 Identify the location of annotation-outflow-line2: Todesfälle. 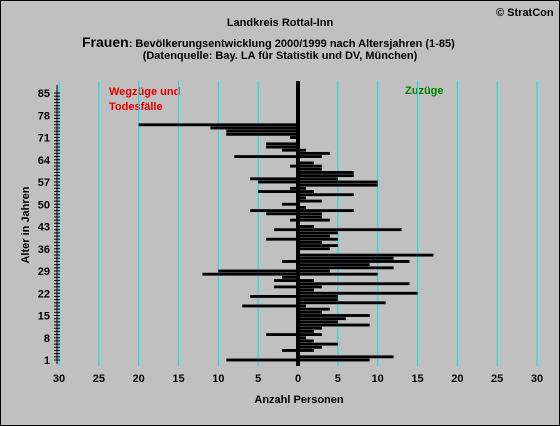
(136, 107).